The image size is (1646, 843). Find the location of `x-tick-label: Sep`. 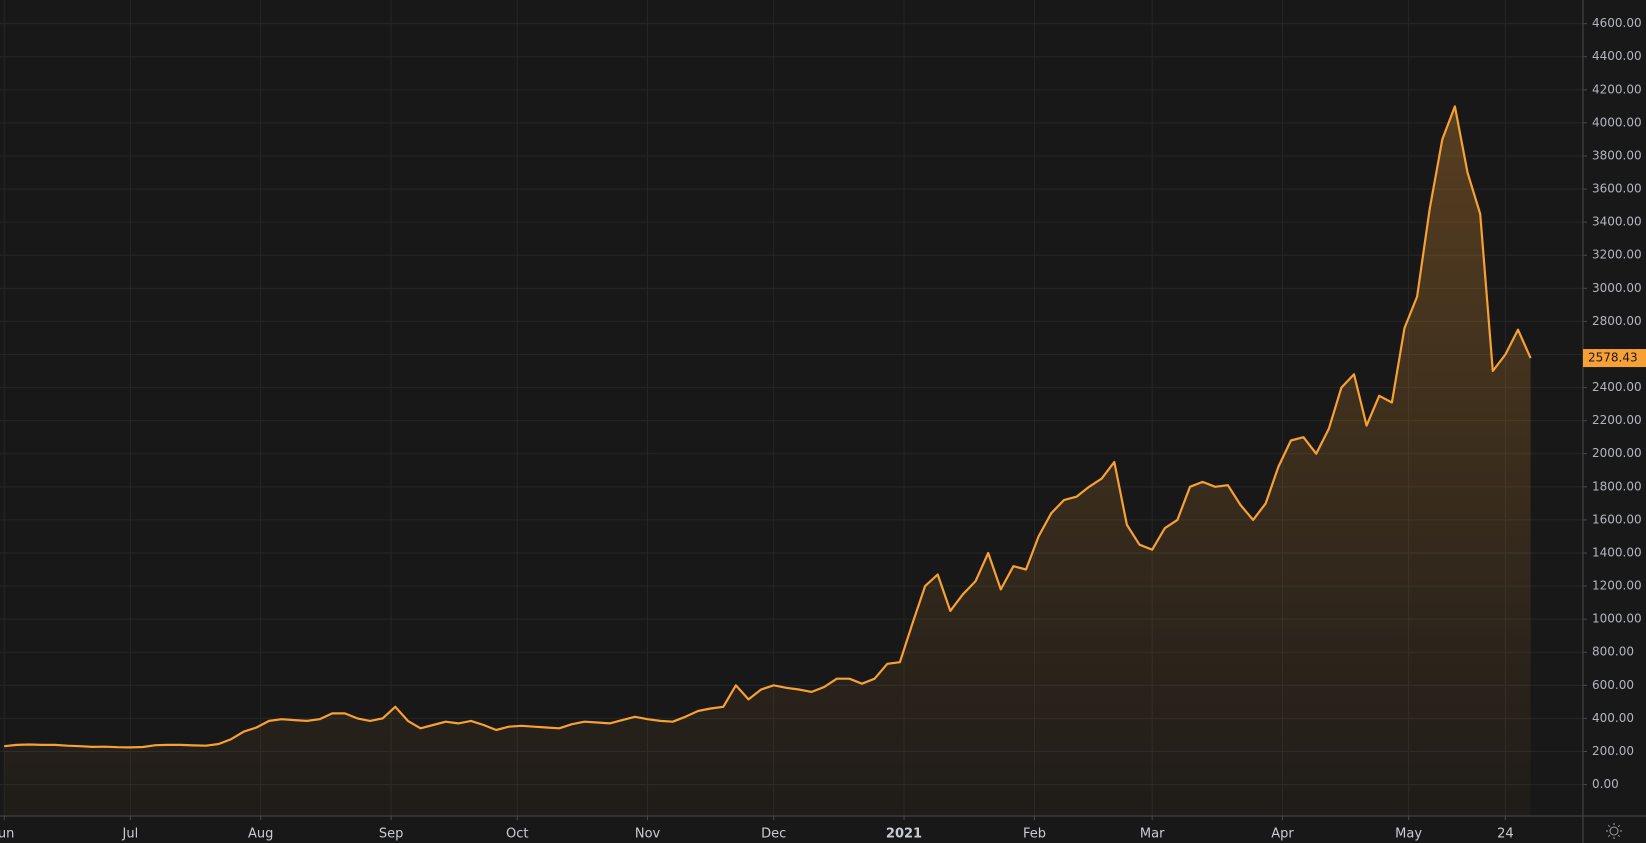

x-tick-label: Sep is located at coordinates (391, 834).